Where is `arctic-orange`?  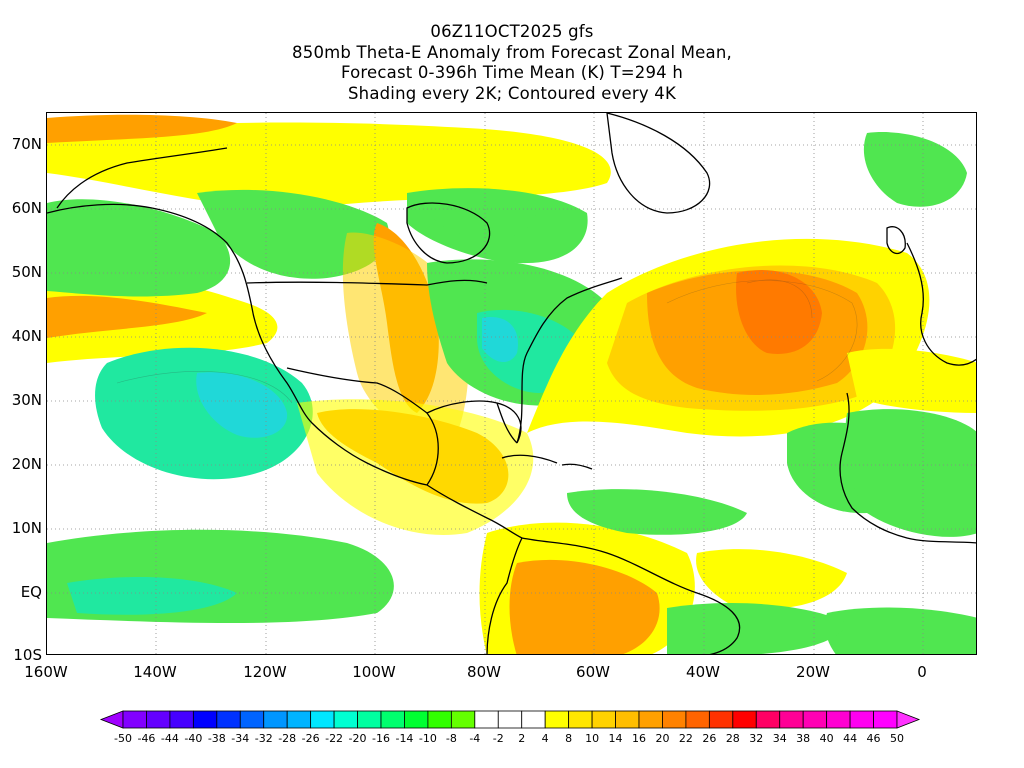 arctic-orange is located at coordinates (142, 128).